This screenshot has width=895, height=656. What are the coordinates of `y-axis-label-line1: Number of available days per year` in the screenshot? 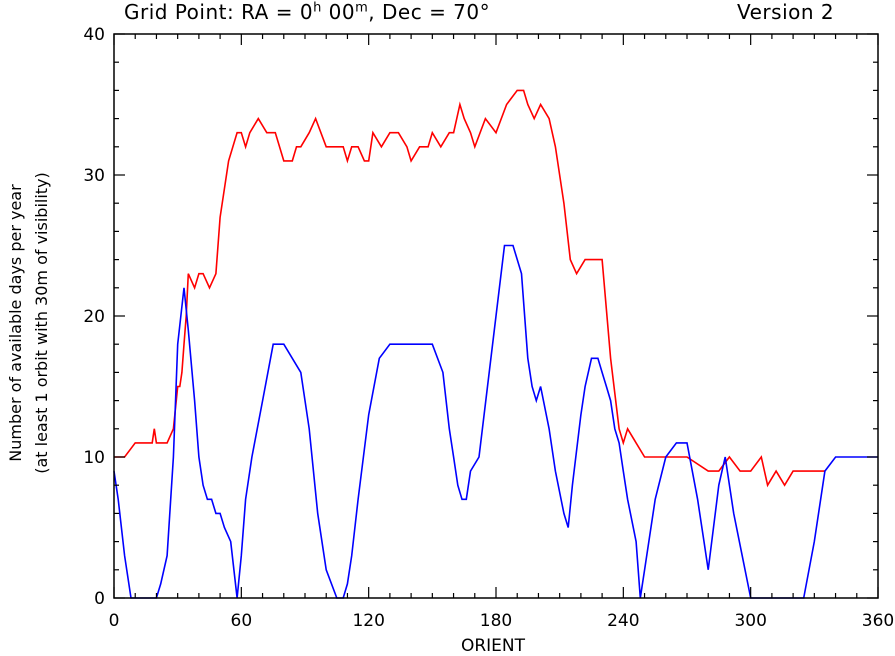 It's located at (15, 323).